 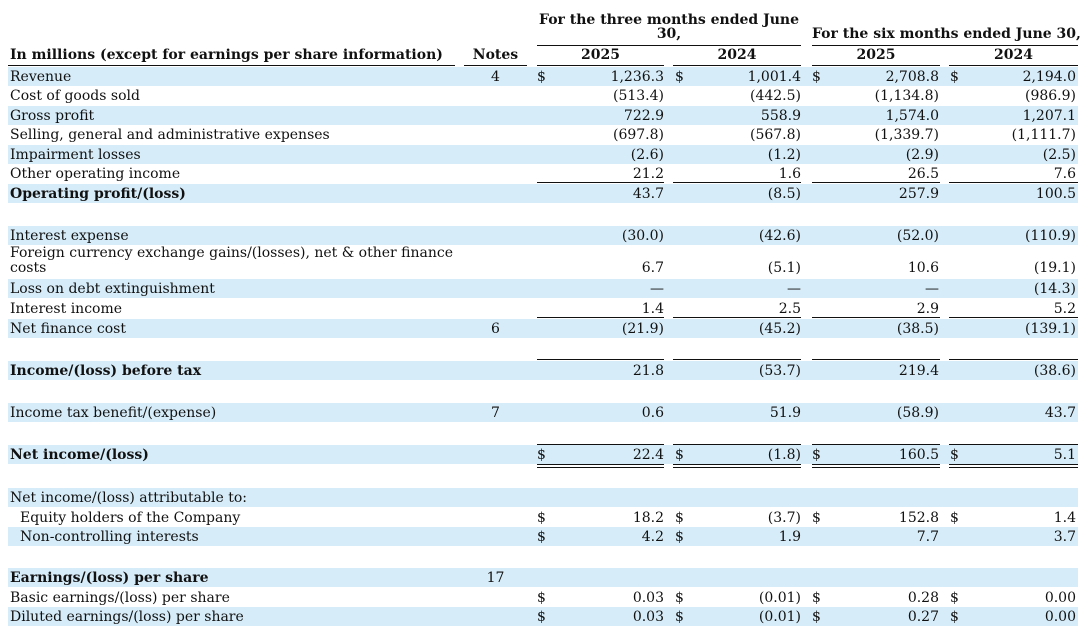 I want to click on row-label: Gross profit, so click(x=52, y=115).